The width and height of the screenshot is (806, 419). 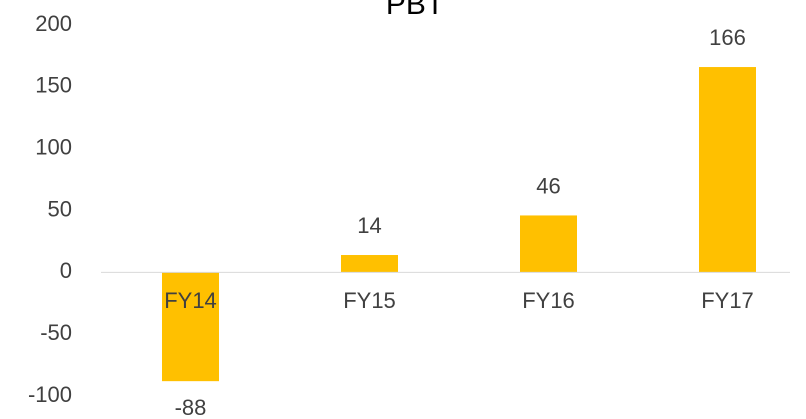 I want to click on data-label: 166, so click(x=727, y=37).